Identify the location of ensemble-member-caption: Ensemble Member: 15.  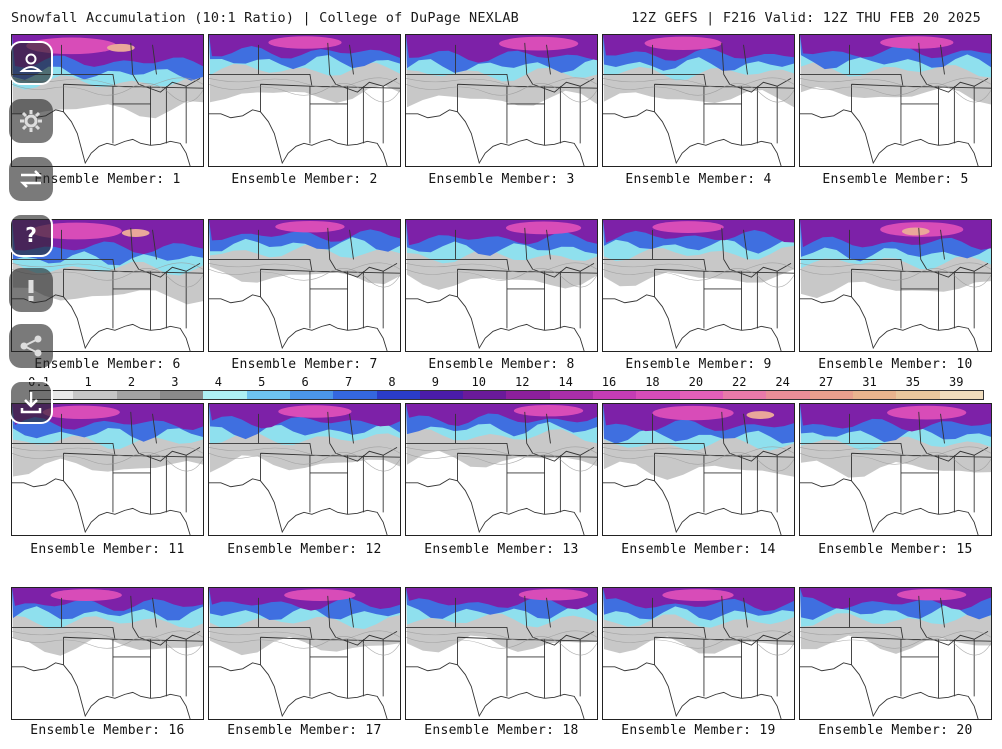
(895, 549).